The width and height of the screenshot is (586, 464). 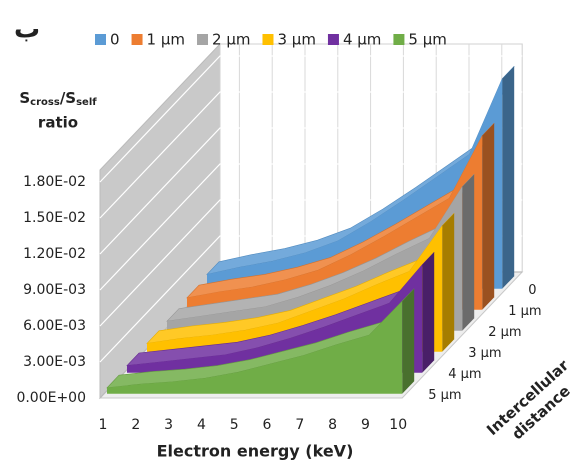 I want to click on depth-tick-label: 3 µm, so click(x=484, y=353).